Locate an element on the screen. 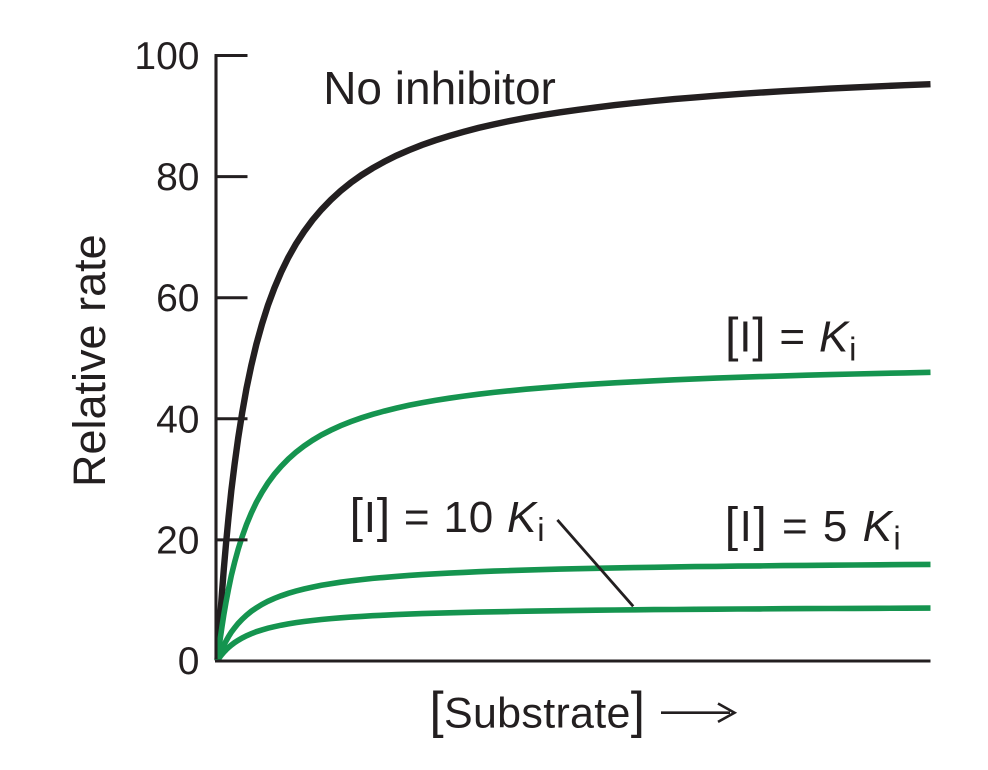  svg-text: [I] = Ki is located at coordinates (791, 339).